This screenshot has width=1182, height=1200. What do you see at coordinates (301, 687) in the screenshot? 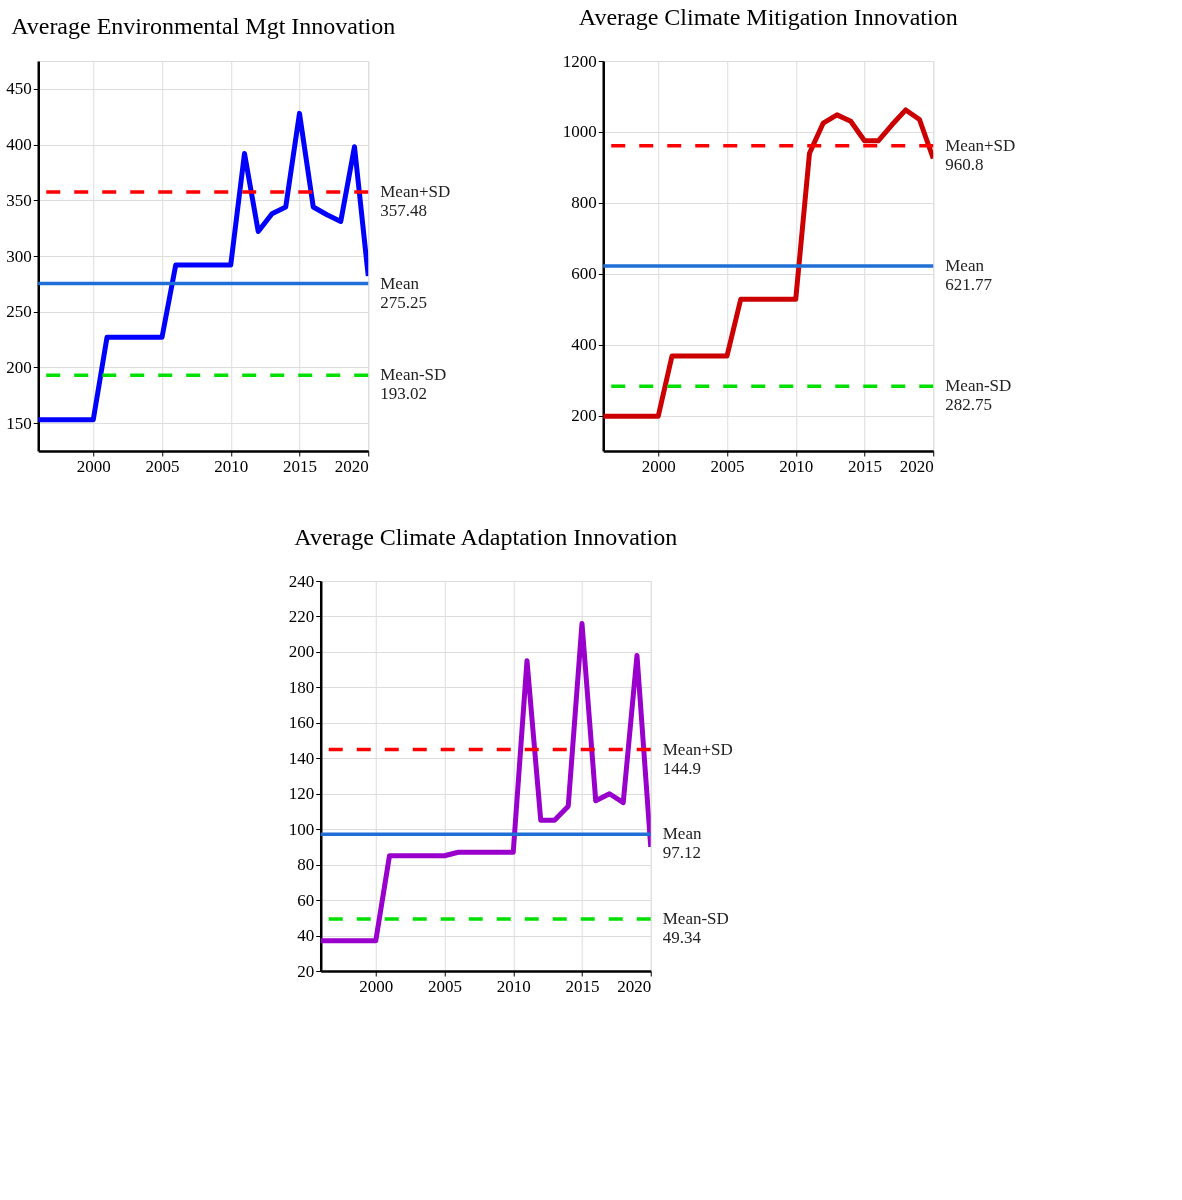
I see `y-tick-label: 180` at bounding box center [301, 687].